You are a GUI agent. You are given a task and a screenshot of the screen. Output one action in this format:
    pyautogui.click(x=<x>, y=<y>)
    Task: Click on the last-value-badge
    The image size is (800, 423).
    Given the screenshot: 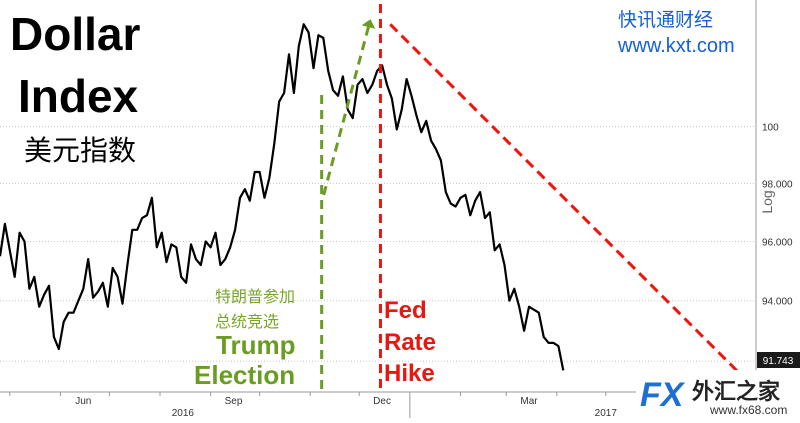 What is the action you would take?
    pyautogui.click(x=778, y=360)
    